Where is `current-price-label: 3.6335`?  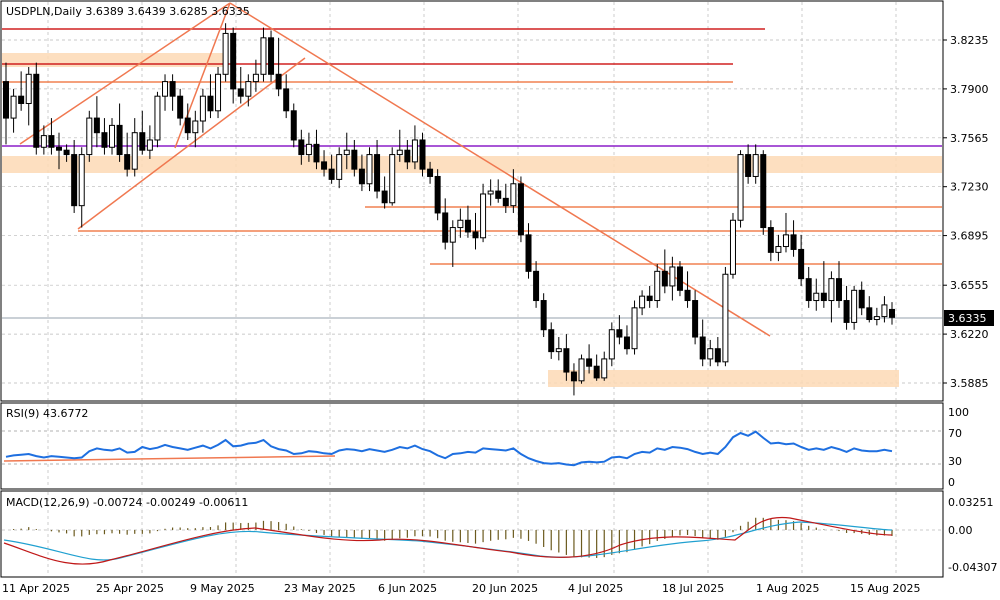
current-price-label: 3.6335 is located at coordinates (967, 318).